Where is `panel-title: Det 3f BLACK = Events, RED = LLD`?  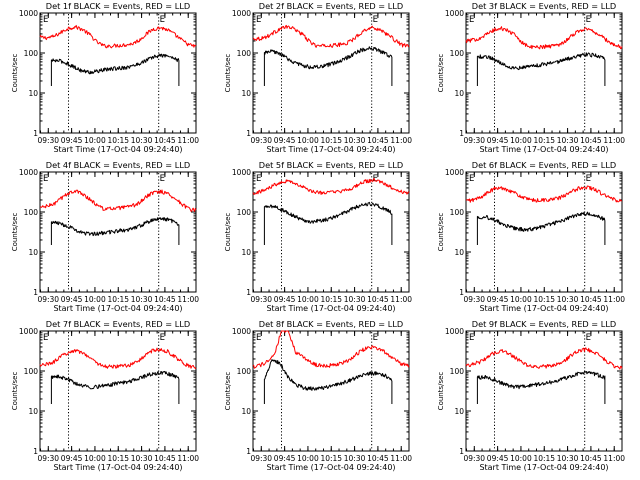
panel-title: Det 3f BLACK = Events, RED = LLD is located at coordinates (544, 6).